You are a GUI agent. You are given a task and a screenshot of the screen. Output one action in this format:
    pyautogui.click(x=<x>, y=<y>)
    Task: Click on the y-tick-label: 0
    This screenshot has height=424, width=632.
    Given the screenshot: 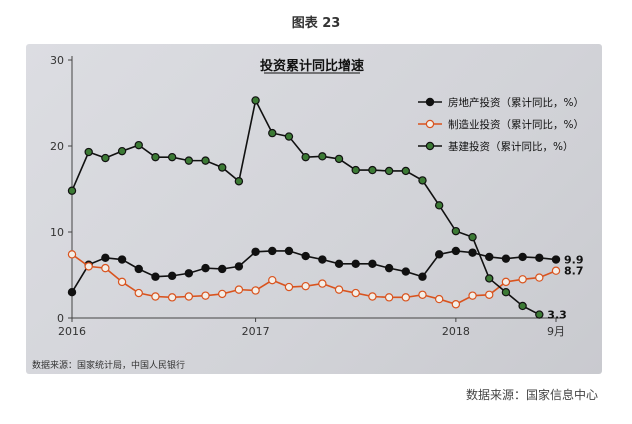 What is the action you would take?
    pyautogui.click(x=60, y=318)
    